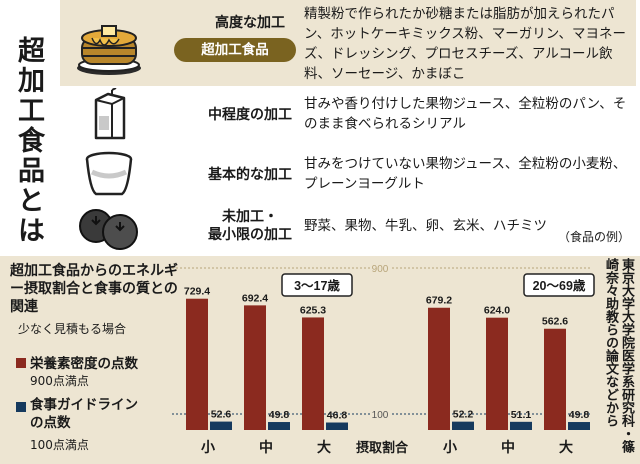  Describe the element at coordinates (593, 237) in the screenshot. I see `examples-note: （食品の例）` at that location.